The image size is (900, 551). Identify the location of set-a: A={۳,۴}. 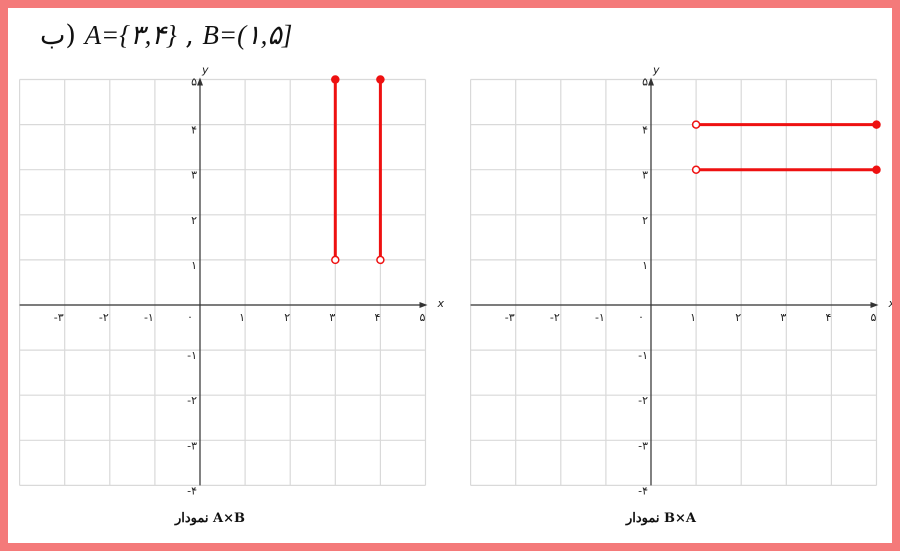
(130, 35).